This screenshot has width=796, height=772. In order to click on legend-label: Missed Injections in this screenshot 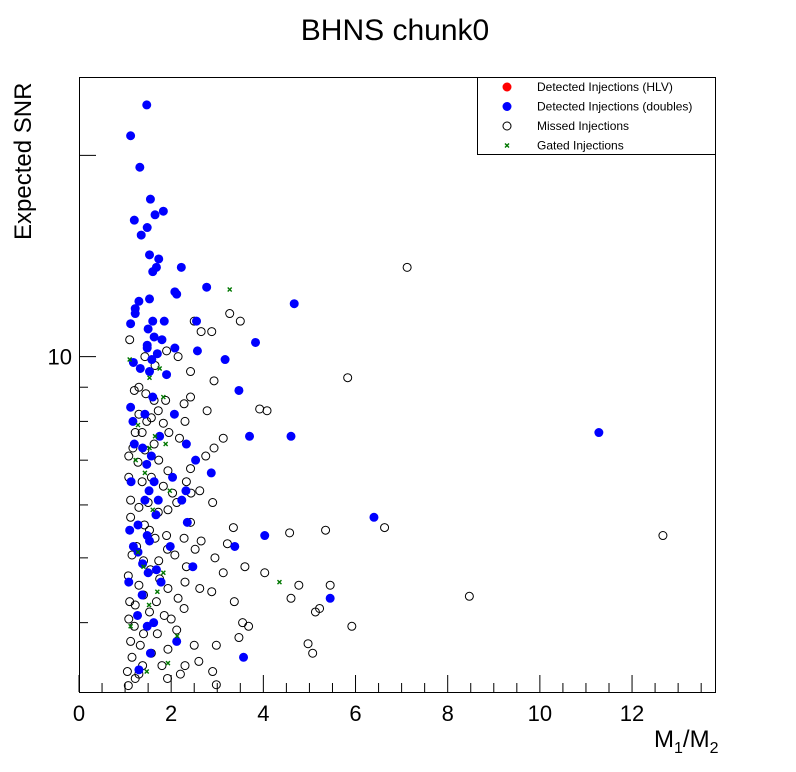, I will do `click(583, 126)`.